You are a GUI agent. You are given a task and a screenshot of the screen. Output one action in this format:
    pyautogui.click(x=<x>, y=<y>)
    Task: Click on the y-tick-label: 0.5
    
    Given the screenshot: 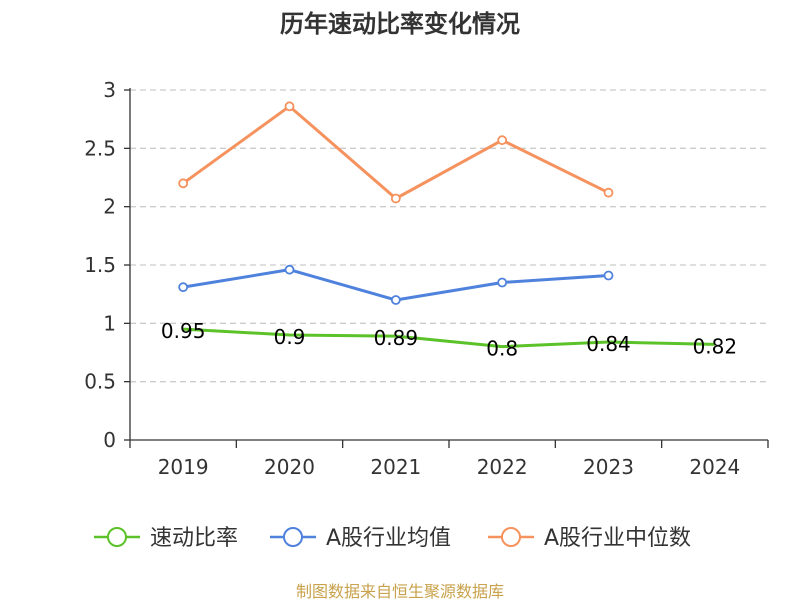 What is the action you would take?
    pyautogui.click(x=100, y=382)
    